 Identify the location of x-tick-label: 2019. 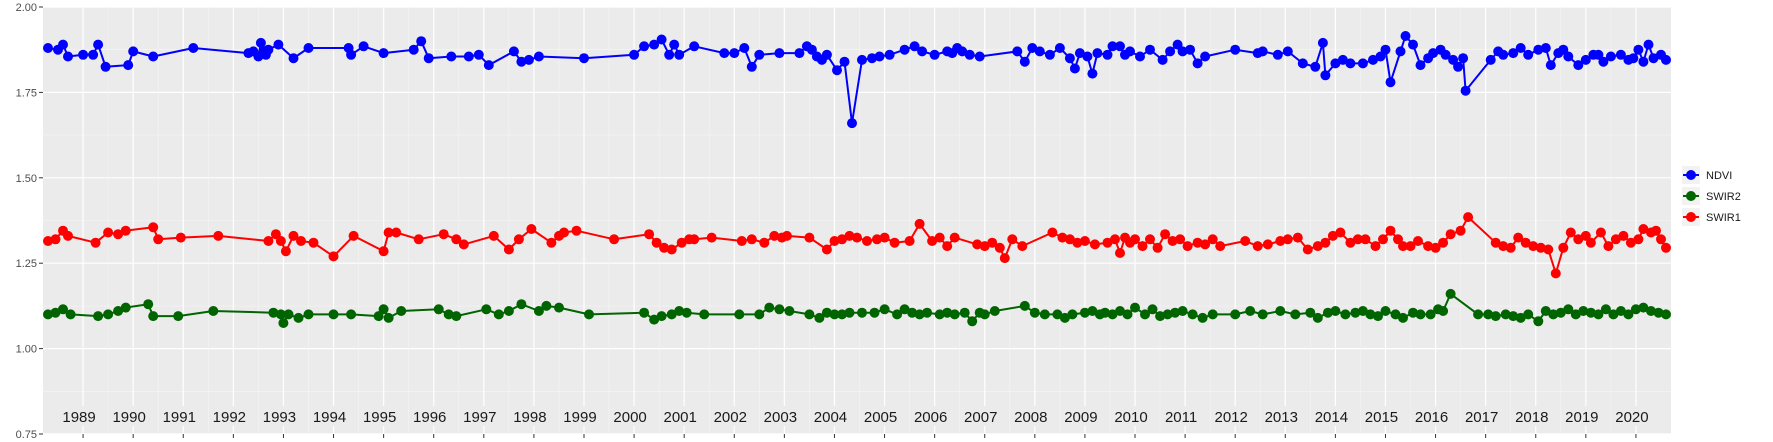
(1581, 417).